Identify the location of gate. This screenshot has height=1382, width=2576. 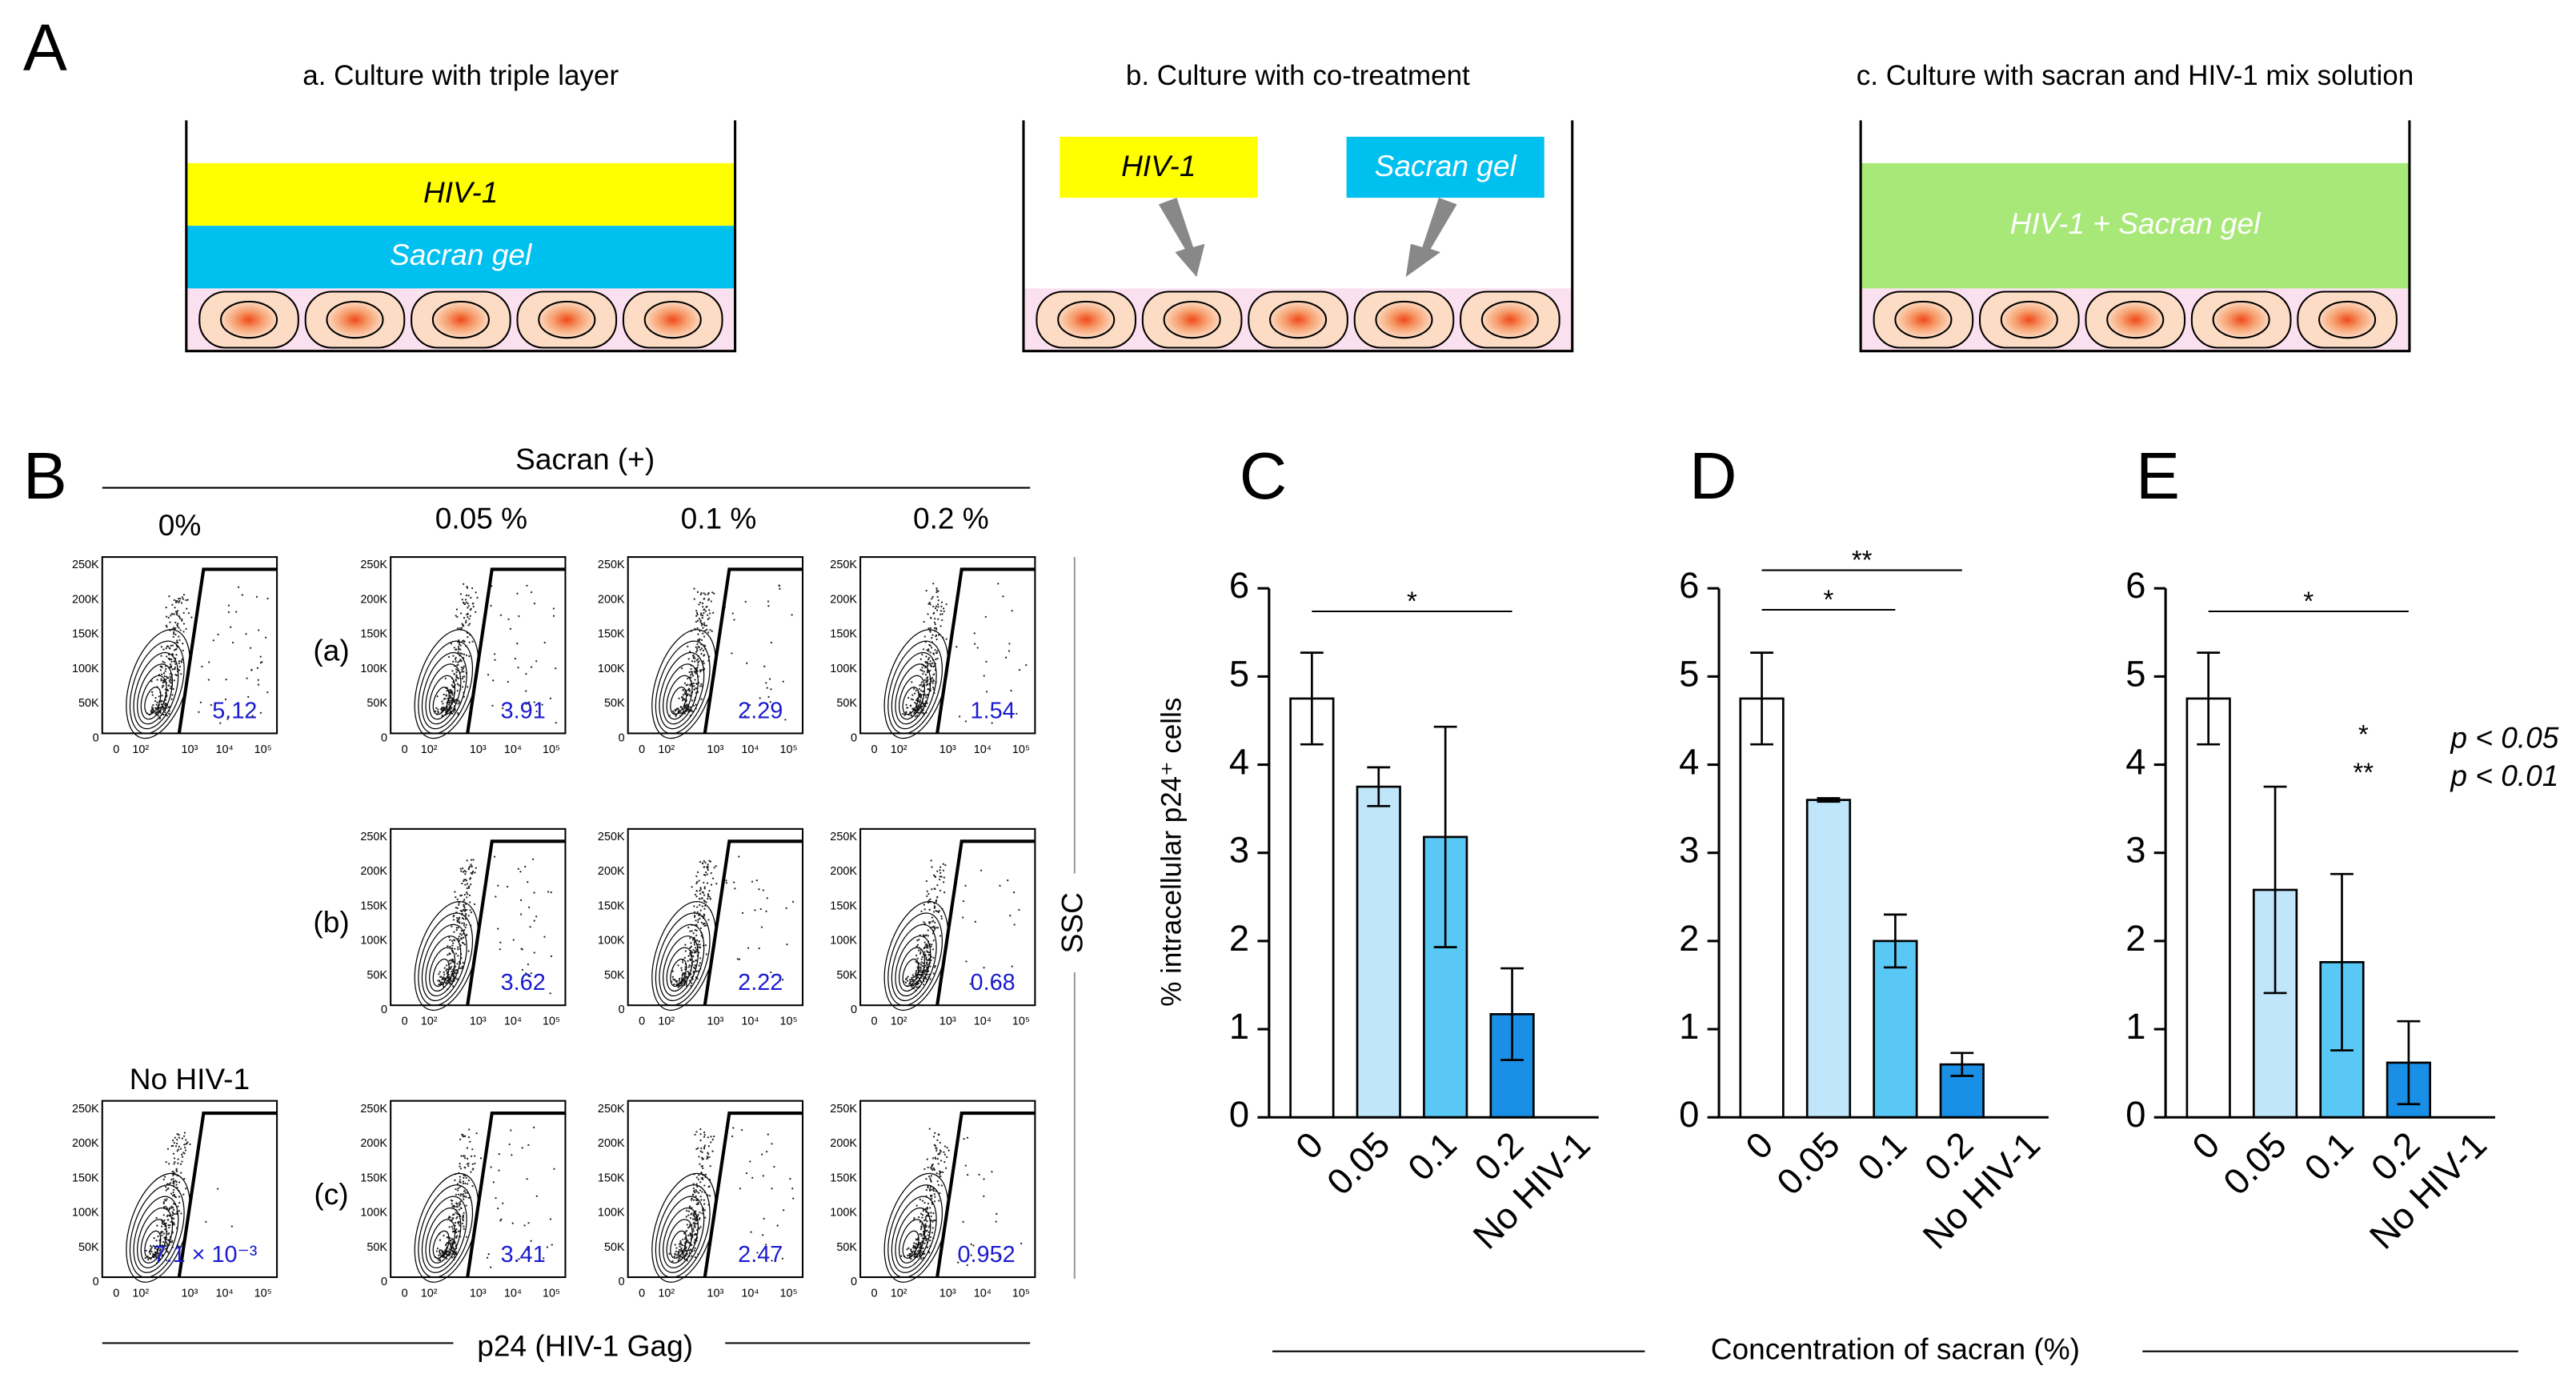
(516, 923).